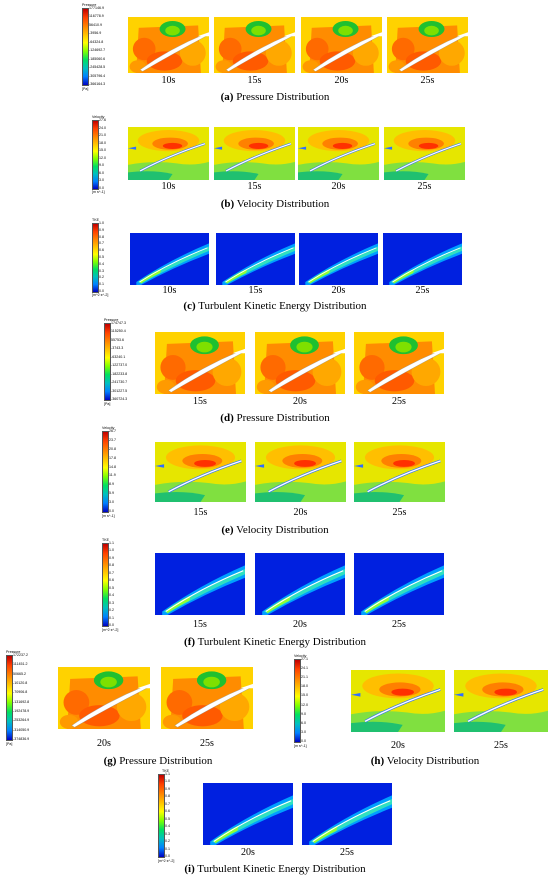 The width and height of the screenshot is (550, 879). What do you see at coordinates (300, 746) in the screenshot?
I see `legend-unit: [m s^-1]` at bounding box center [300, 746].